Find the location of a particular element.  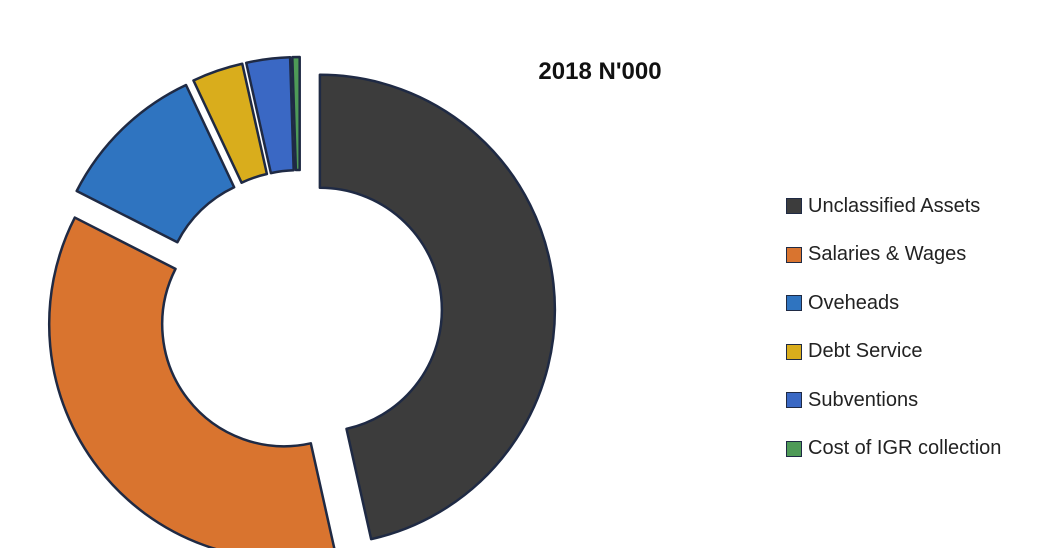

legend-item-salaries-wages: Salaries & Wages is located at coordinates (911, 255).